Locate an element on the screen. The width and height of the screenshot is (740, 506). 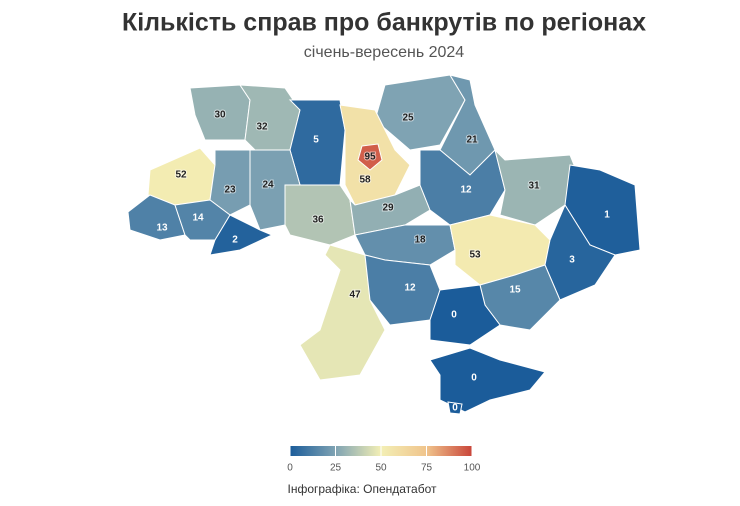
region-label: 14 is located at coordinates (198, 218).